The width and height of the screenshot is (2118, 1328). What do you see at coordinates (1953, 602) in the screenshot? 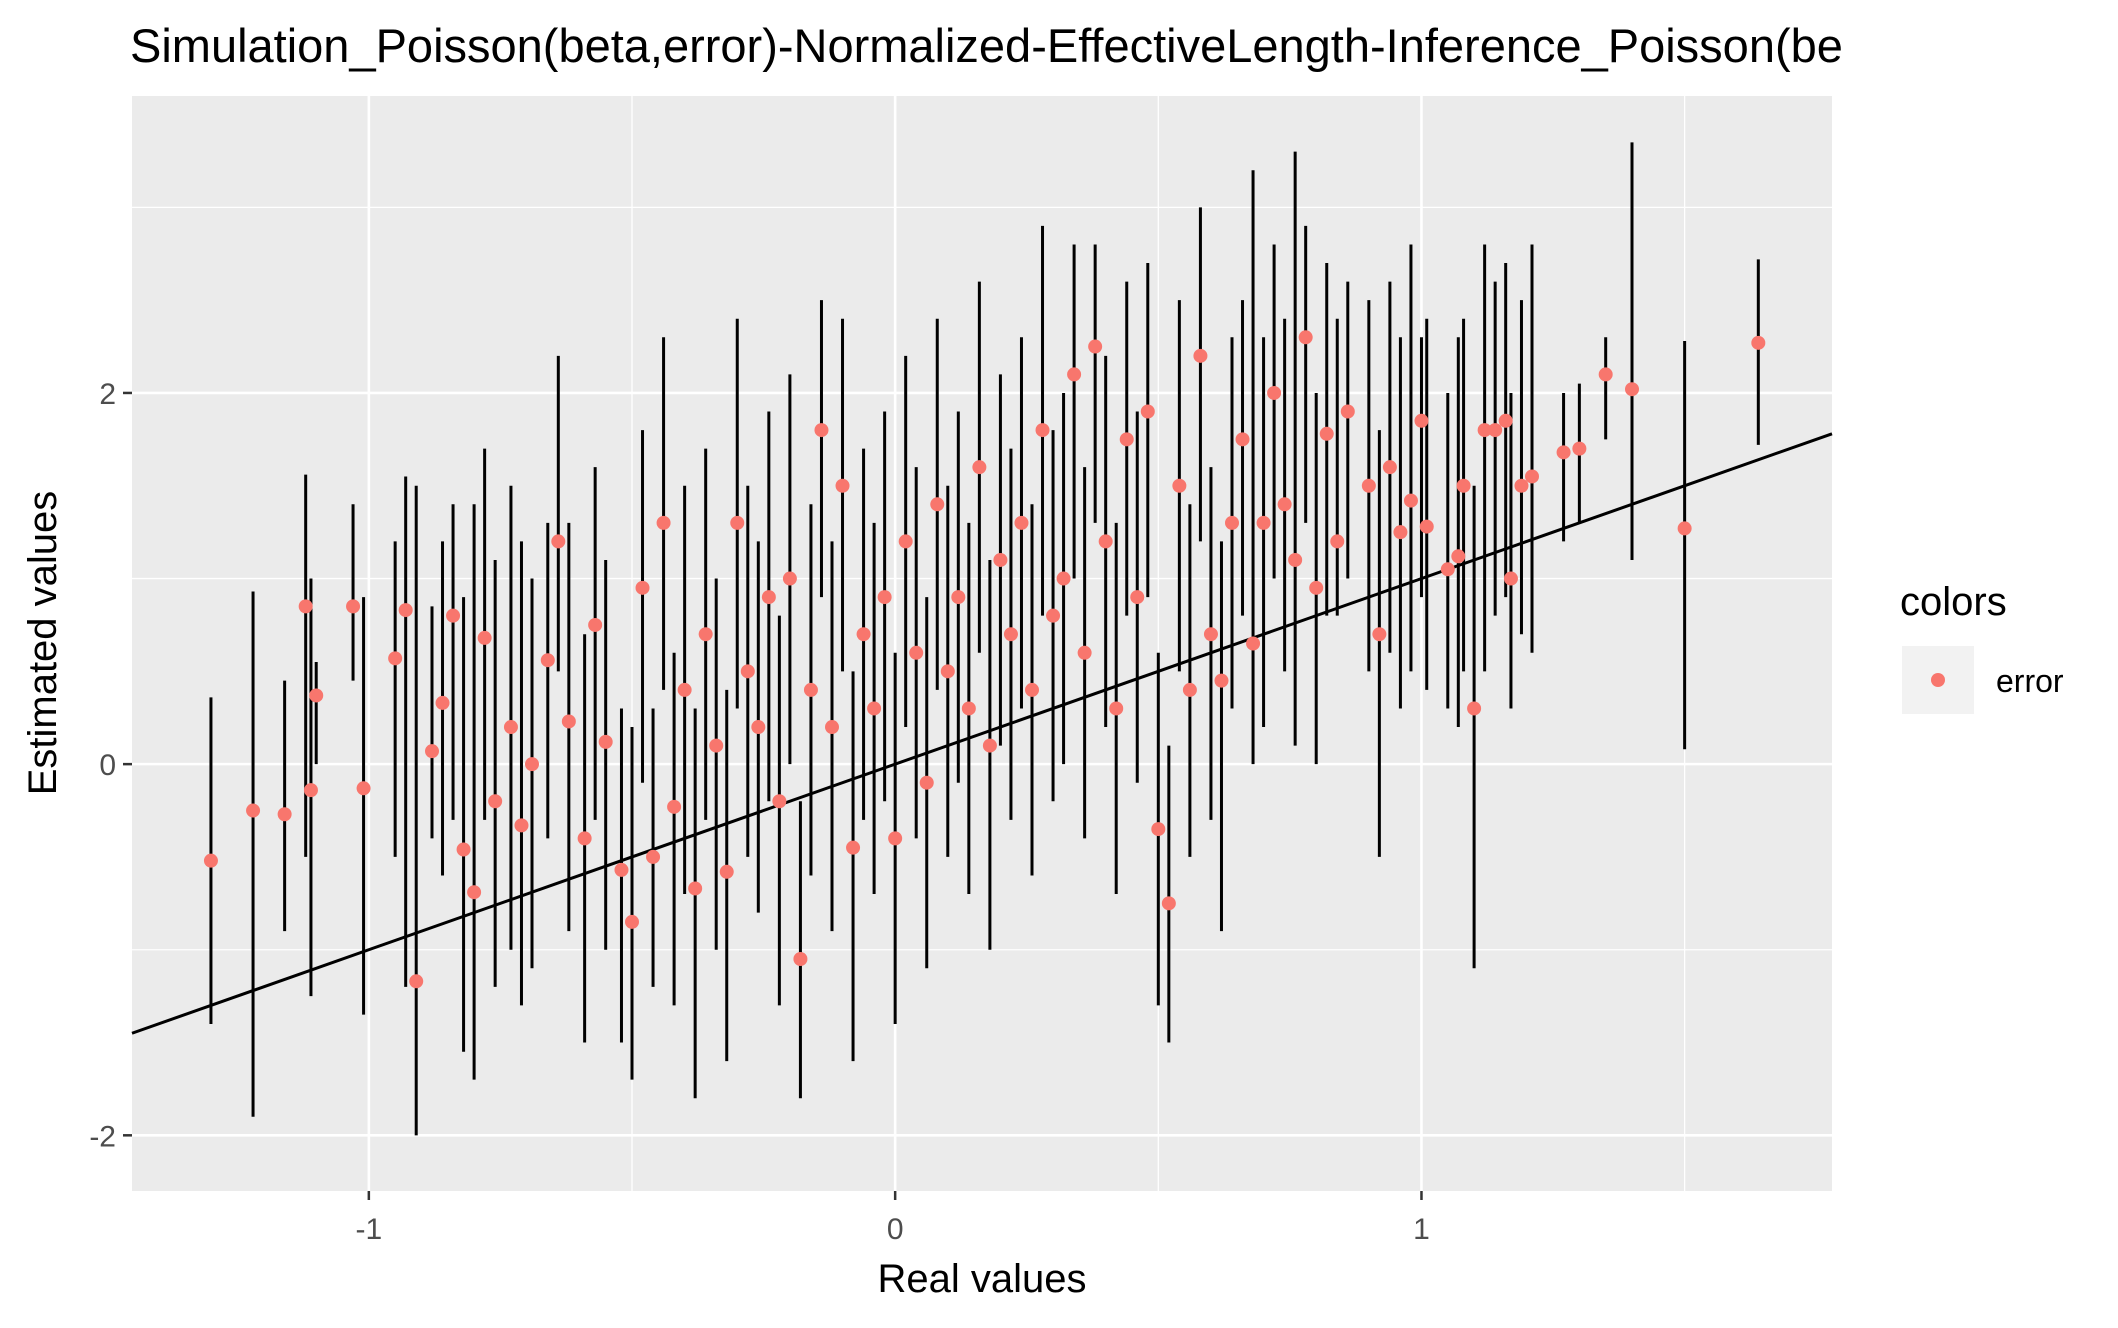
I see `legend-title: colors` at bounding box center [1953, 602].